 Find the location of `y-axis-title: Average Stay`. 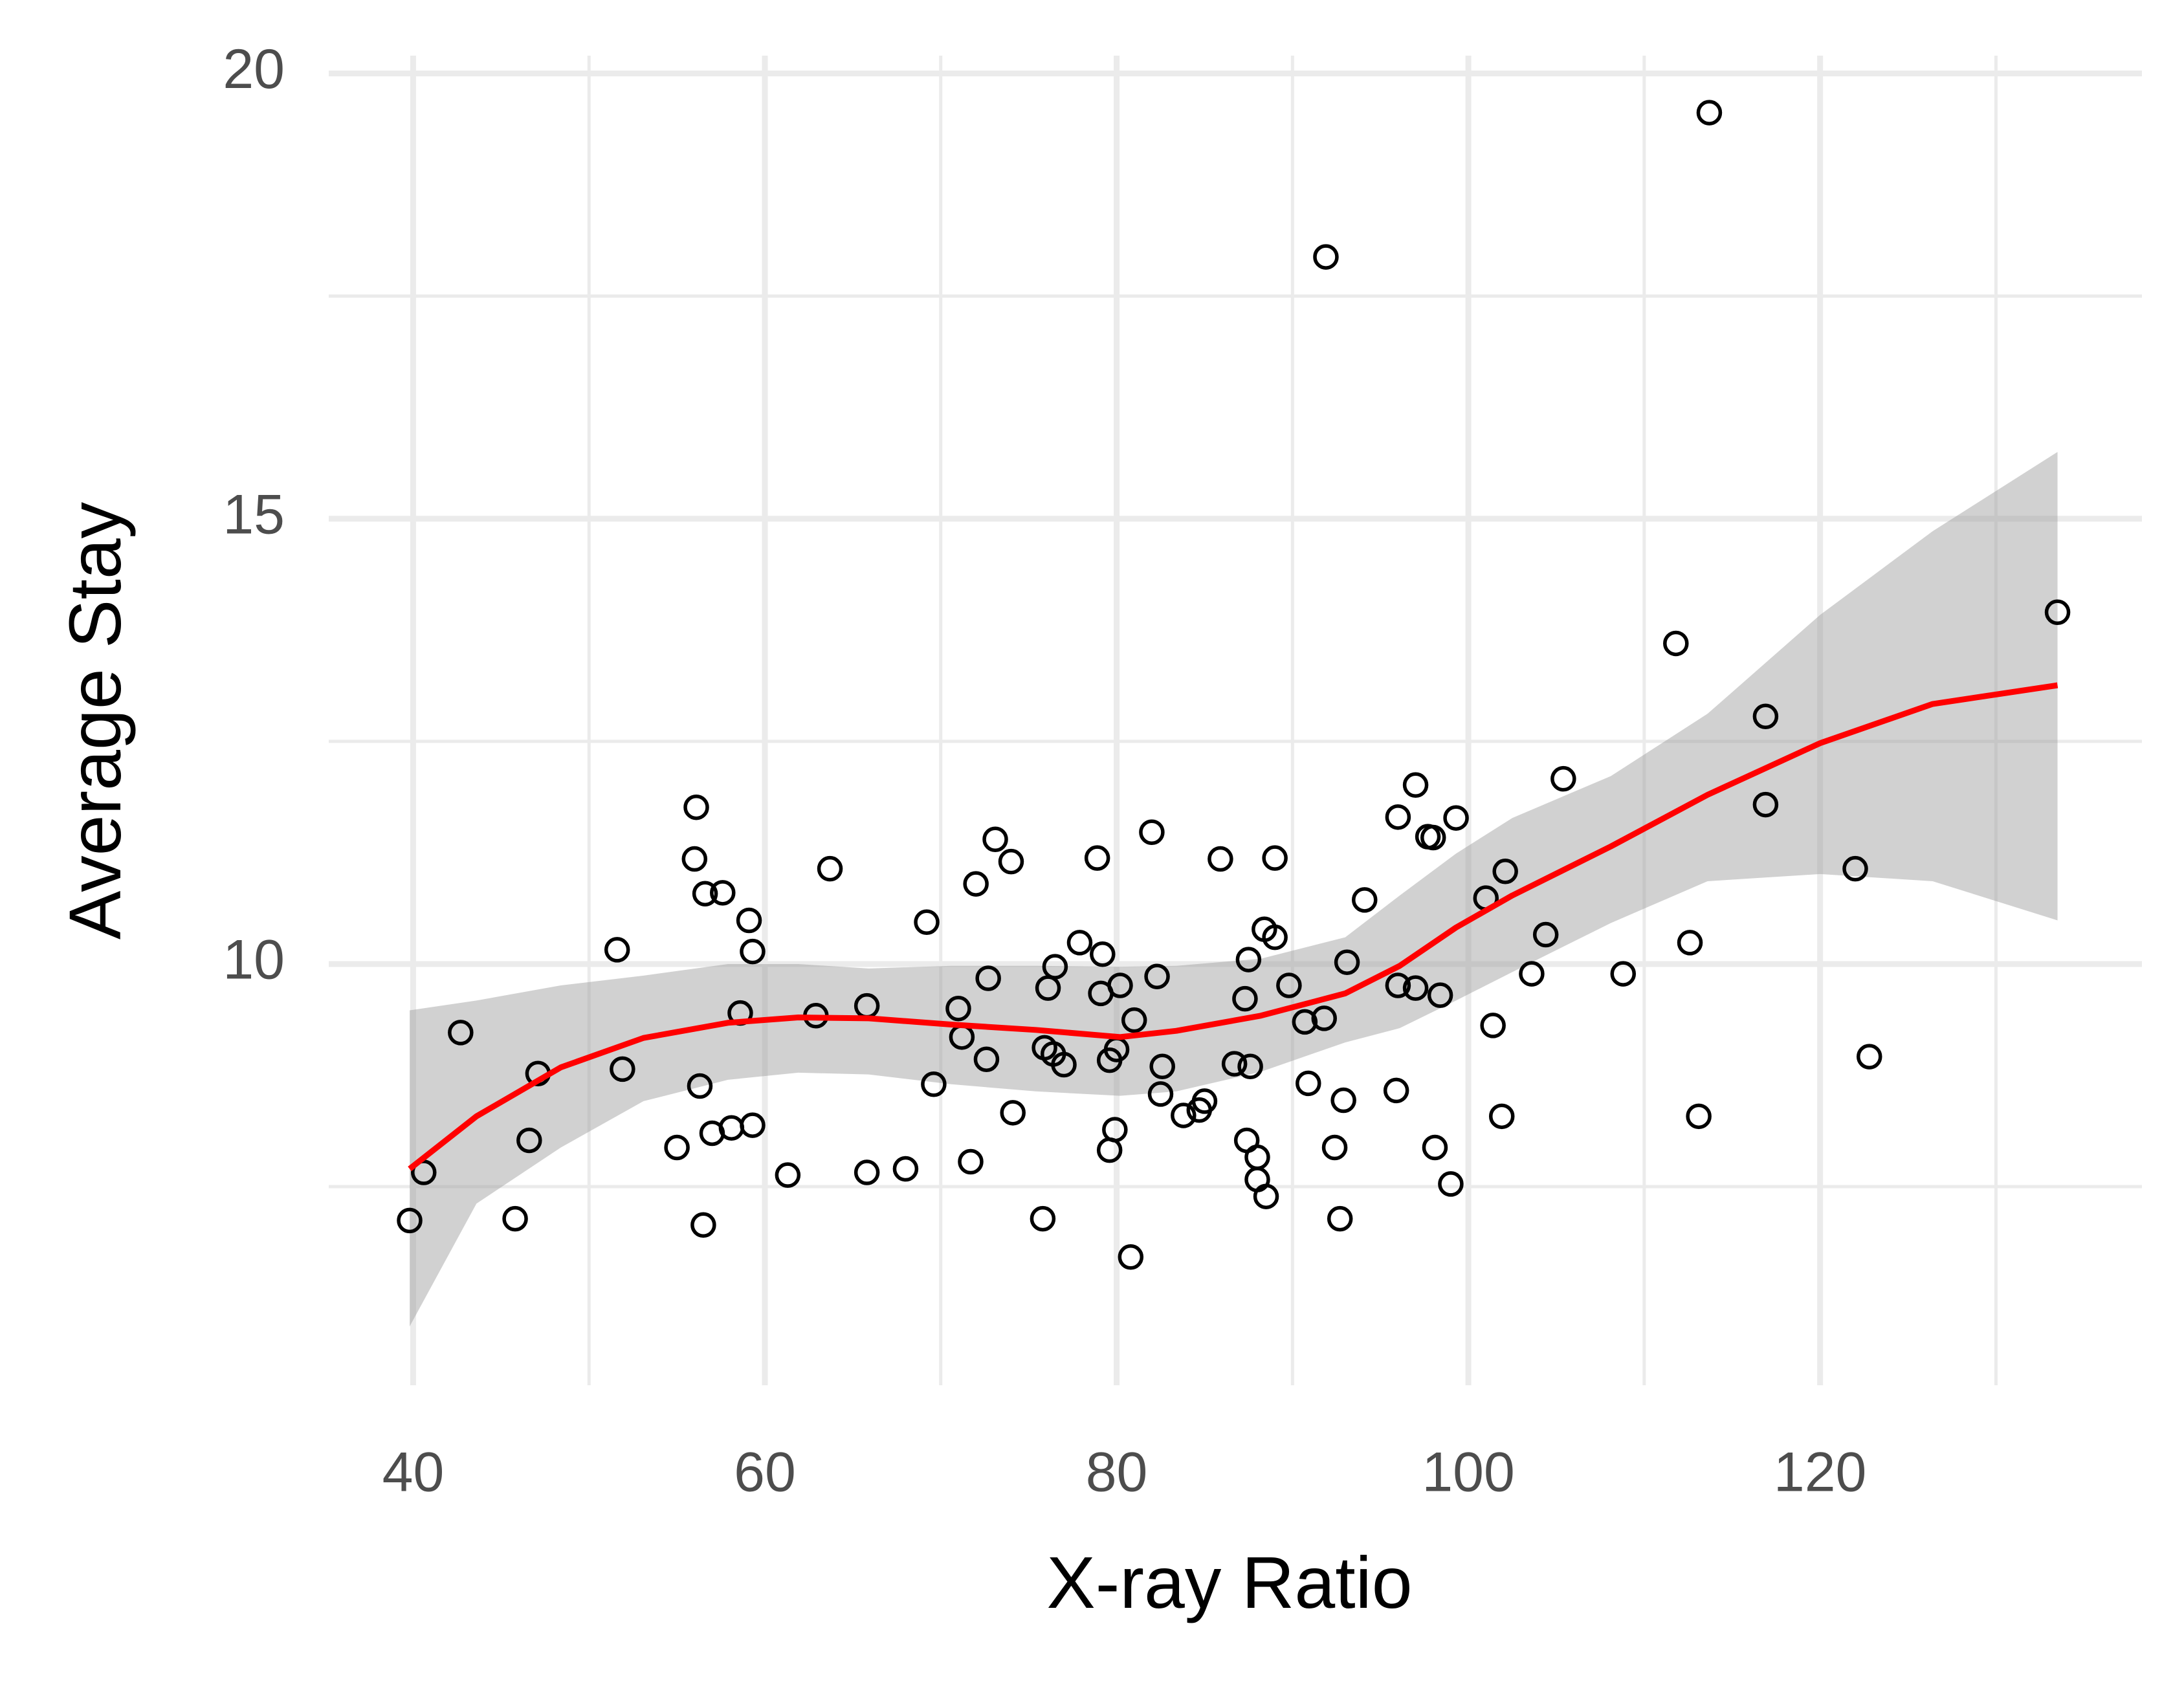

y-axis-title: Average Stay is located at coordinates (95, 720).